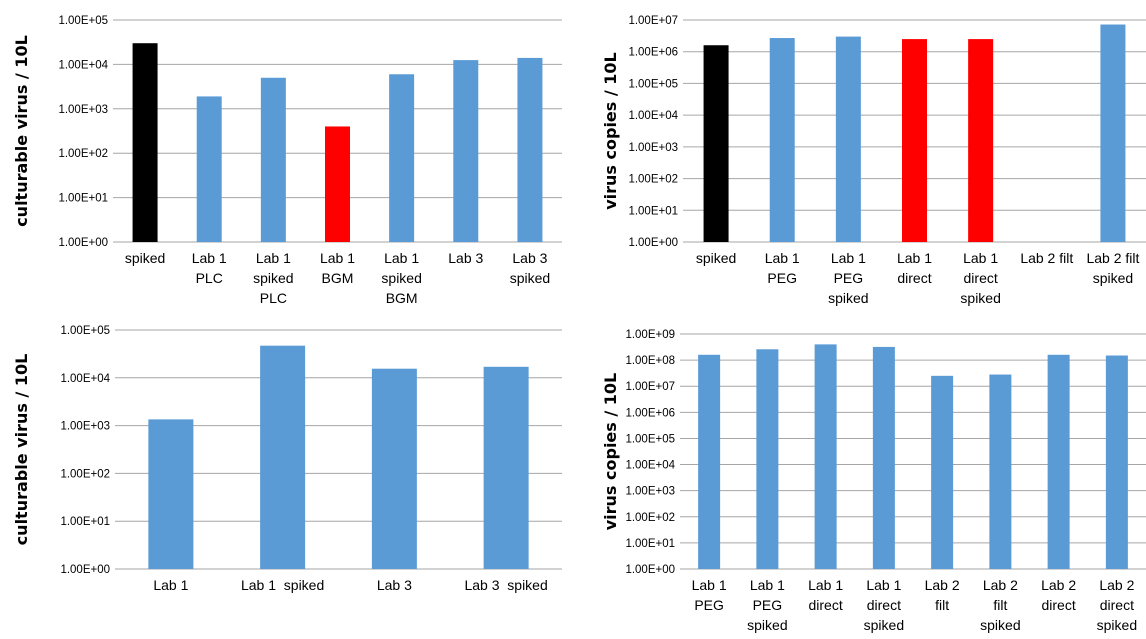 This screenshot has width=1146, height=639. What do you see at coordinates (282, 585) in the screenshot?
I see `x-category-label: Lab 1 spiked` at bounding box center [282, 585].